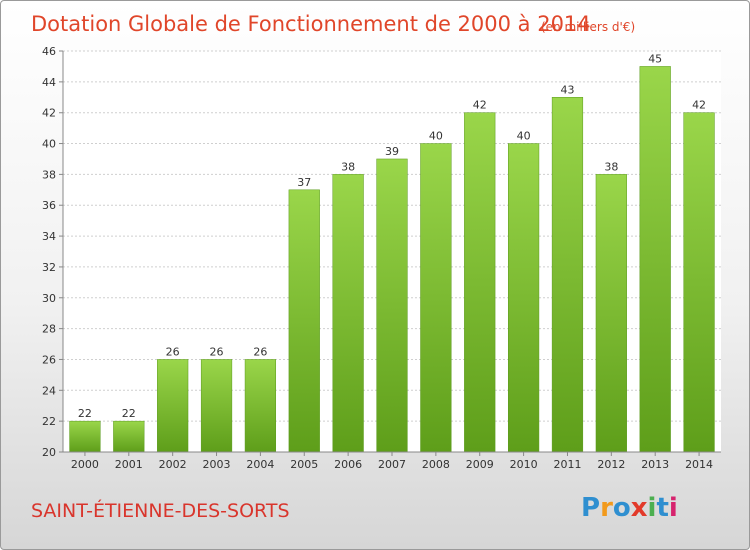 Image resolution: width=750 pixels, height=550 pixels. What do you see at coordinates (49, 452) in the screenshot?
I see `y-tick-label: 20` at bounding box center [49, 452].